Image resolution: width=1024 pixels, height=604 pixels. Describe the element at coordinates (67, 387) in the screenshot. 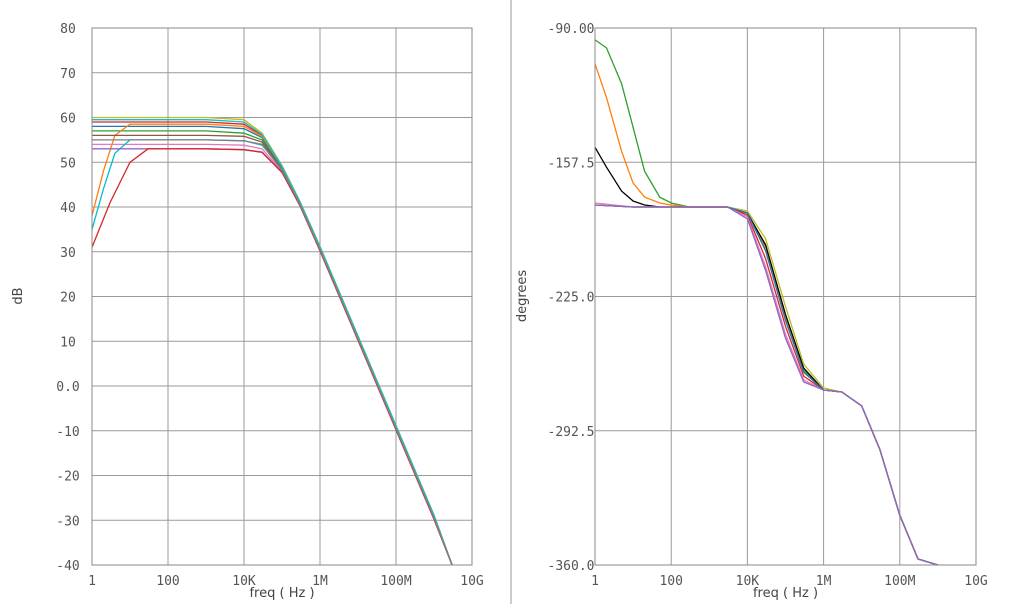

I see `y-tick-label: 0.0` at that location.